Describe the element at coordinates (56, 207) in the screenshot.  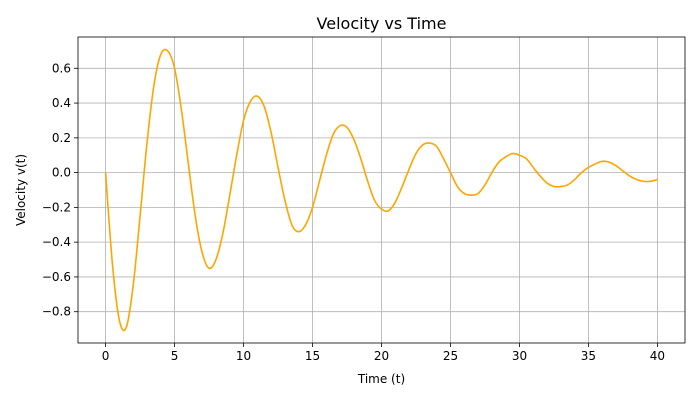
I see `y-tick-label: −0.2` at that location.